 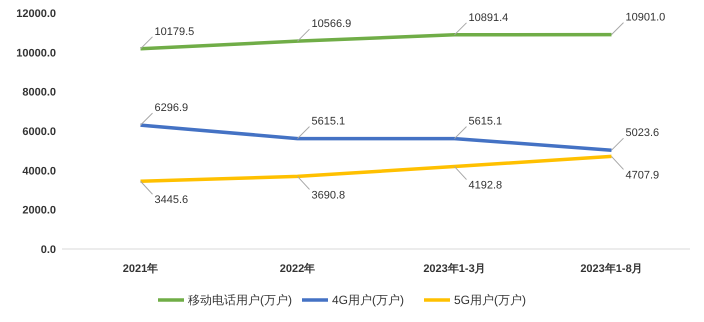 What do you see at coordinates (140, 268) in the screenshot?
I see `x-tick-label: 2021年` at bounding box center [140, 268].